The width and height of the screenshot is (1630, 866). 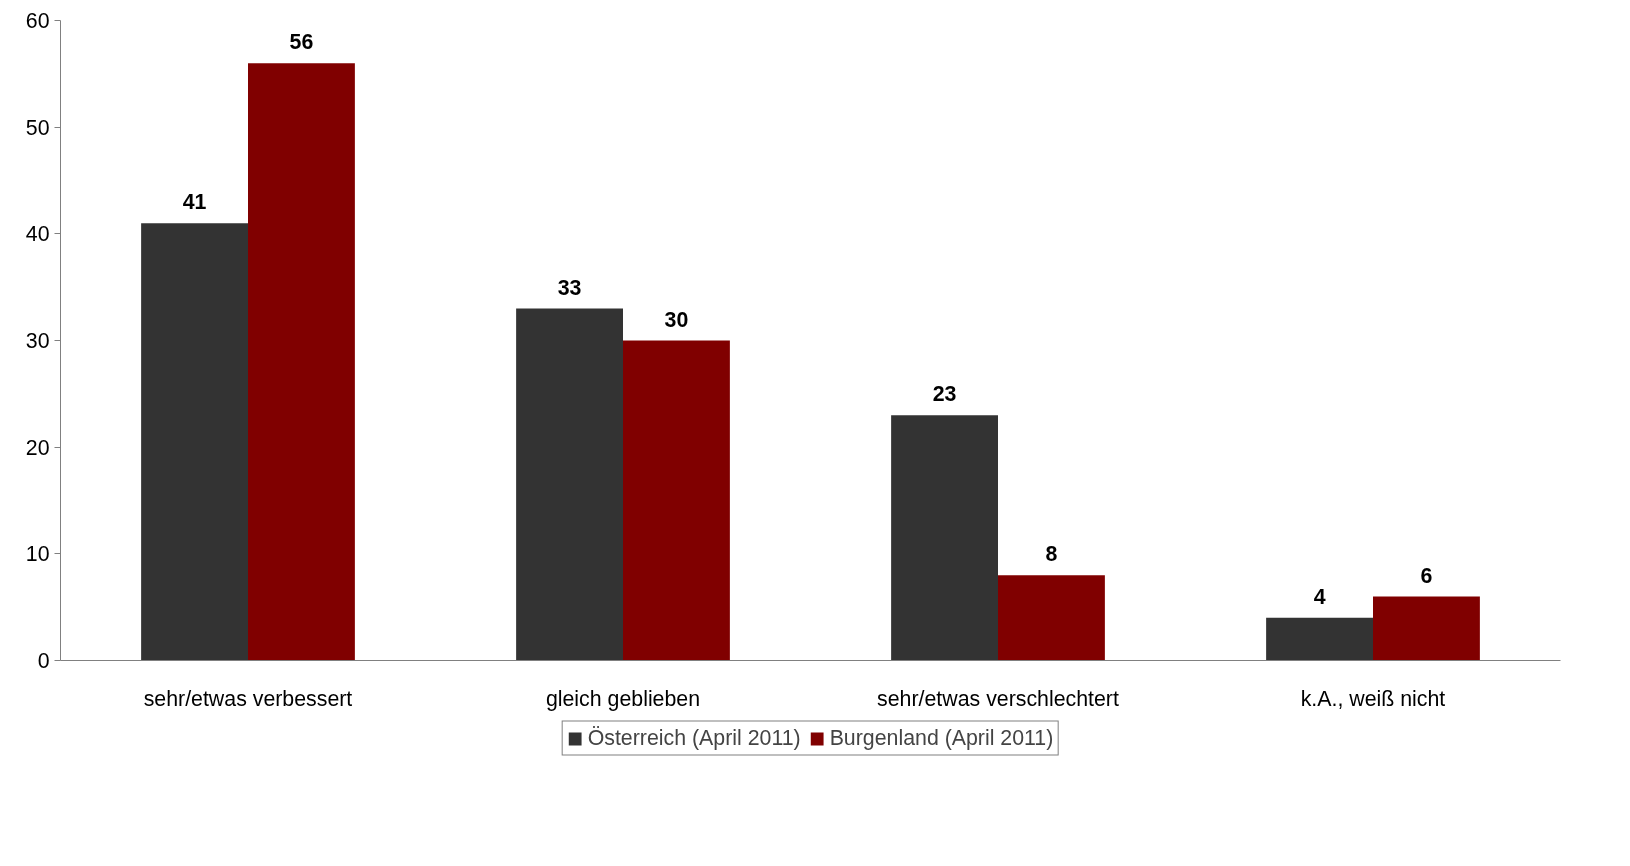 What do you see at coordinates (941, 738) in the screenshot?
I see `legend-label: Burgenland (April 2011)` at bounding box center [941, 738].